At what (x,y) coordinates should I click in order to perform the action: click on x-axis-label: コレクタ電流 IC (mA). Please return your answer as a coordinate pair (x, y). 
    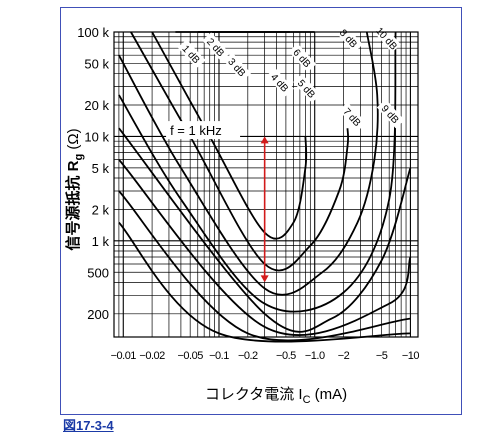
    Looking at the image, I should click on (276, 396).